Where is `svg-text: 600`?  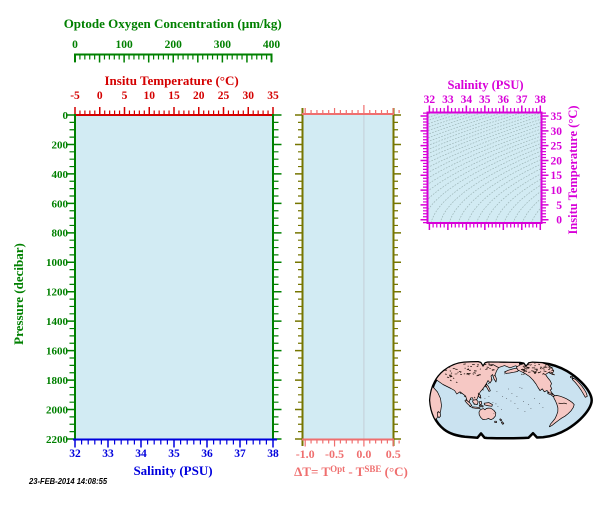
svg-text: 600 is located at coordinates (60, 204).